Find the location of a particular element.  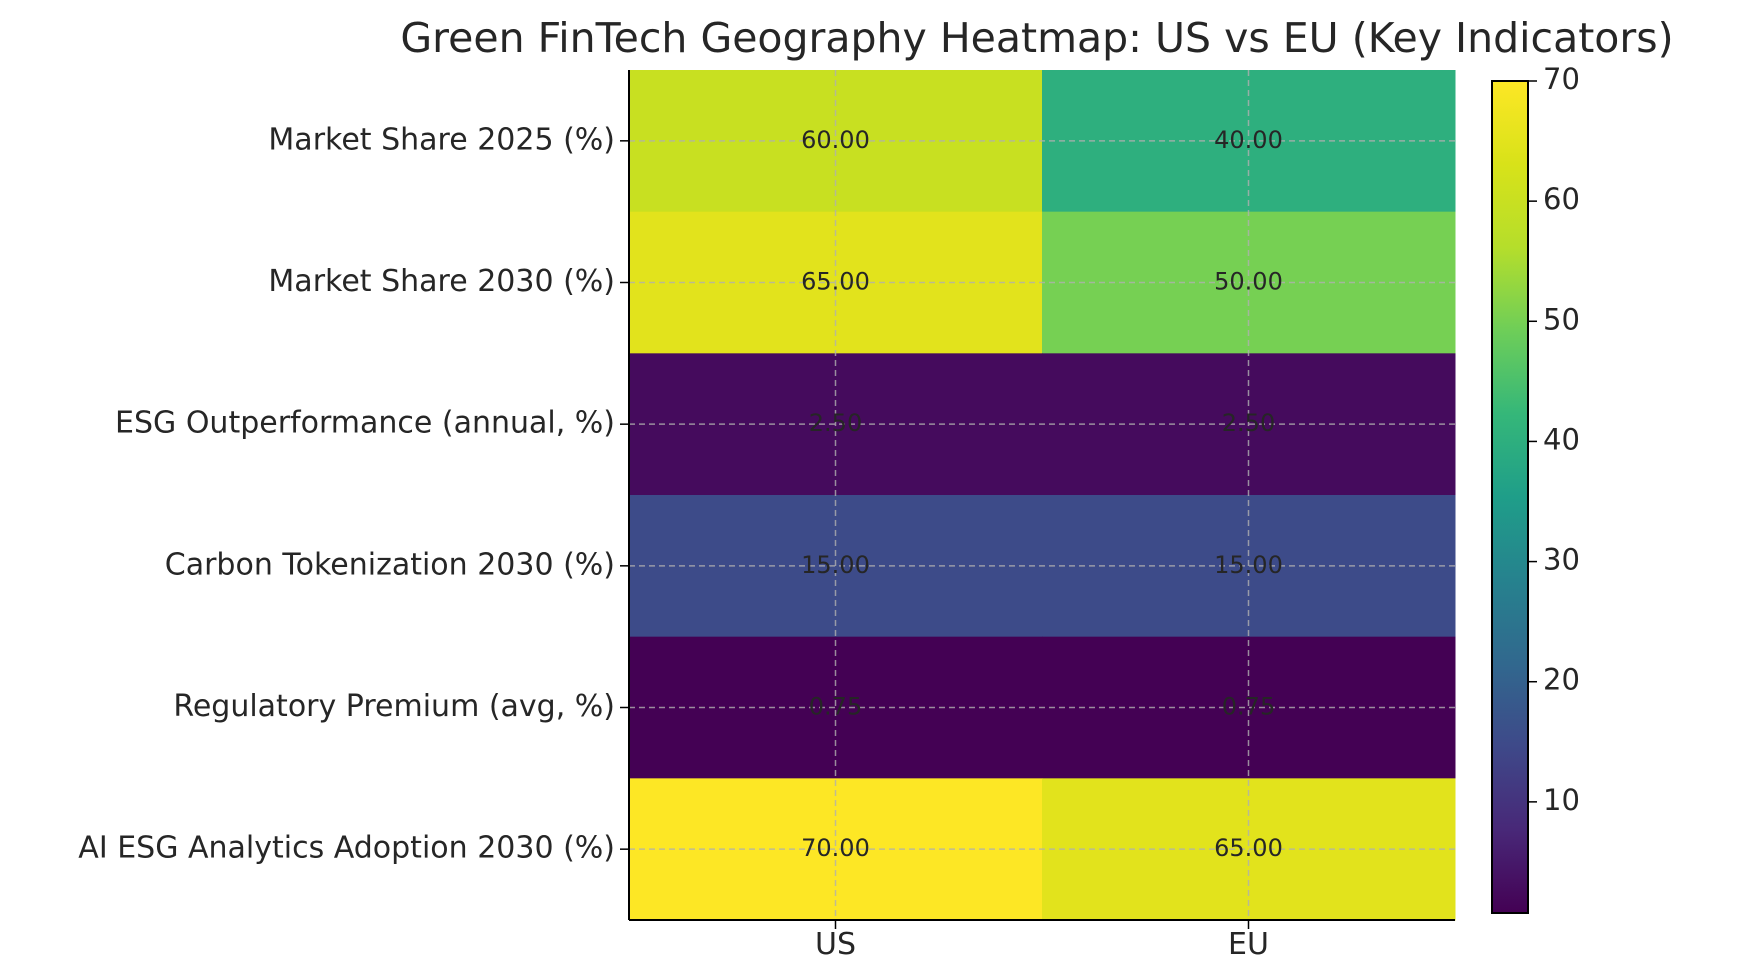

x-tick-label-0: US is located at coordinates (835, 944).